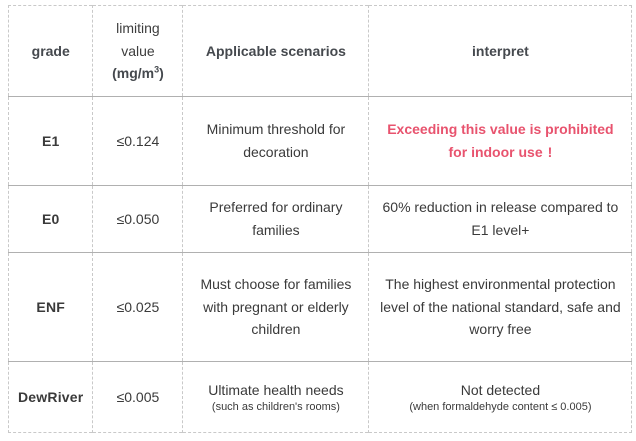 This screenshot has width=636, height=441. I want to click on header-limit-unit: (mg/m3), so click(138, 73).